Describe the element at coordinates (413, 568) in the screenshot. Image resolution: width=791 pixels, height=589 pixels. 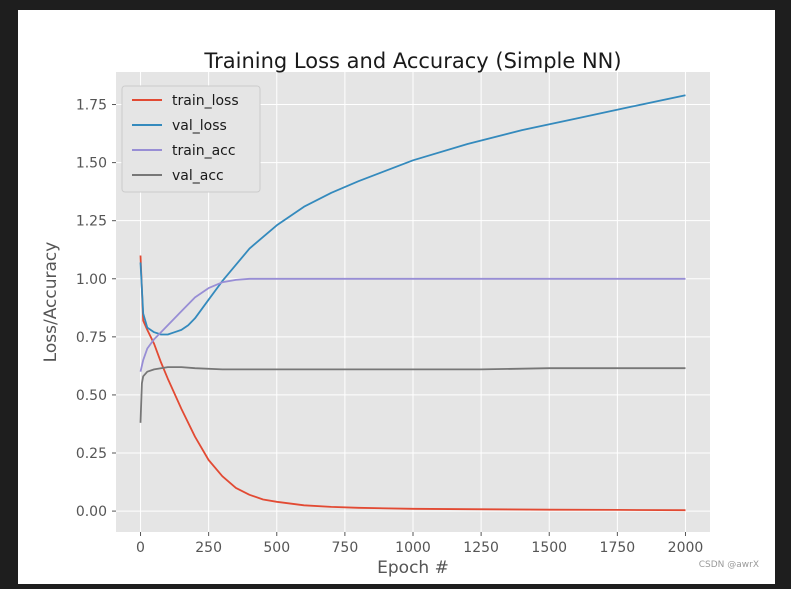
I see `x-axis-label: Epoch #` at that location.